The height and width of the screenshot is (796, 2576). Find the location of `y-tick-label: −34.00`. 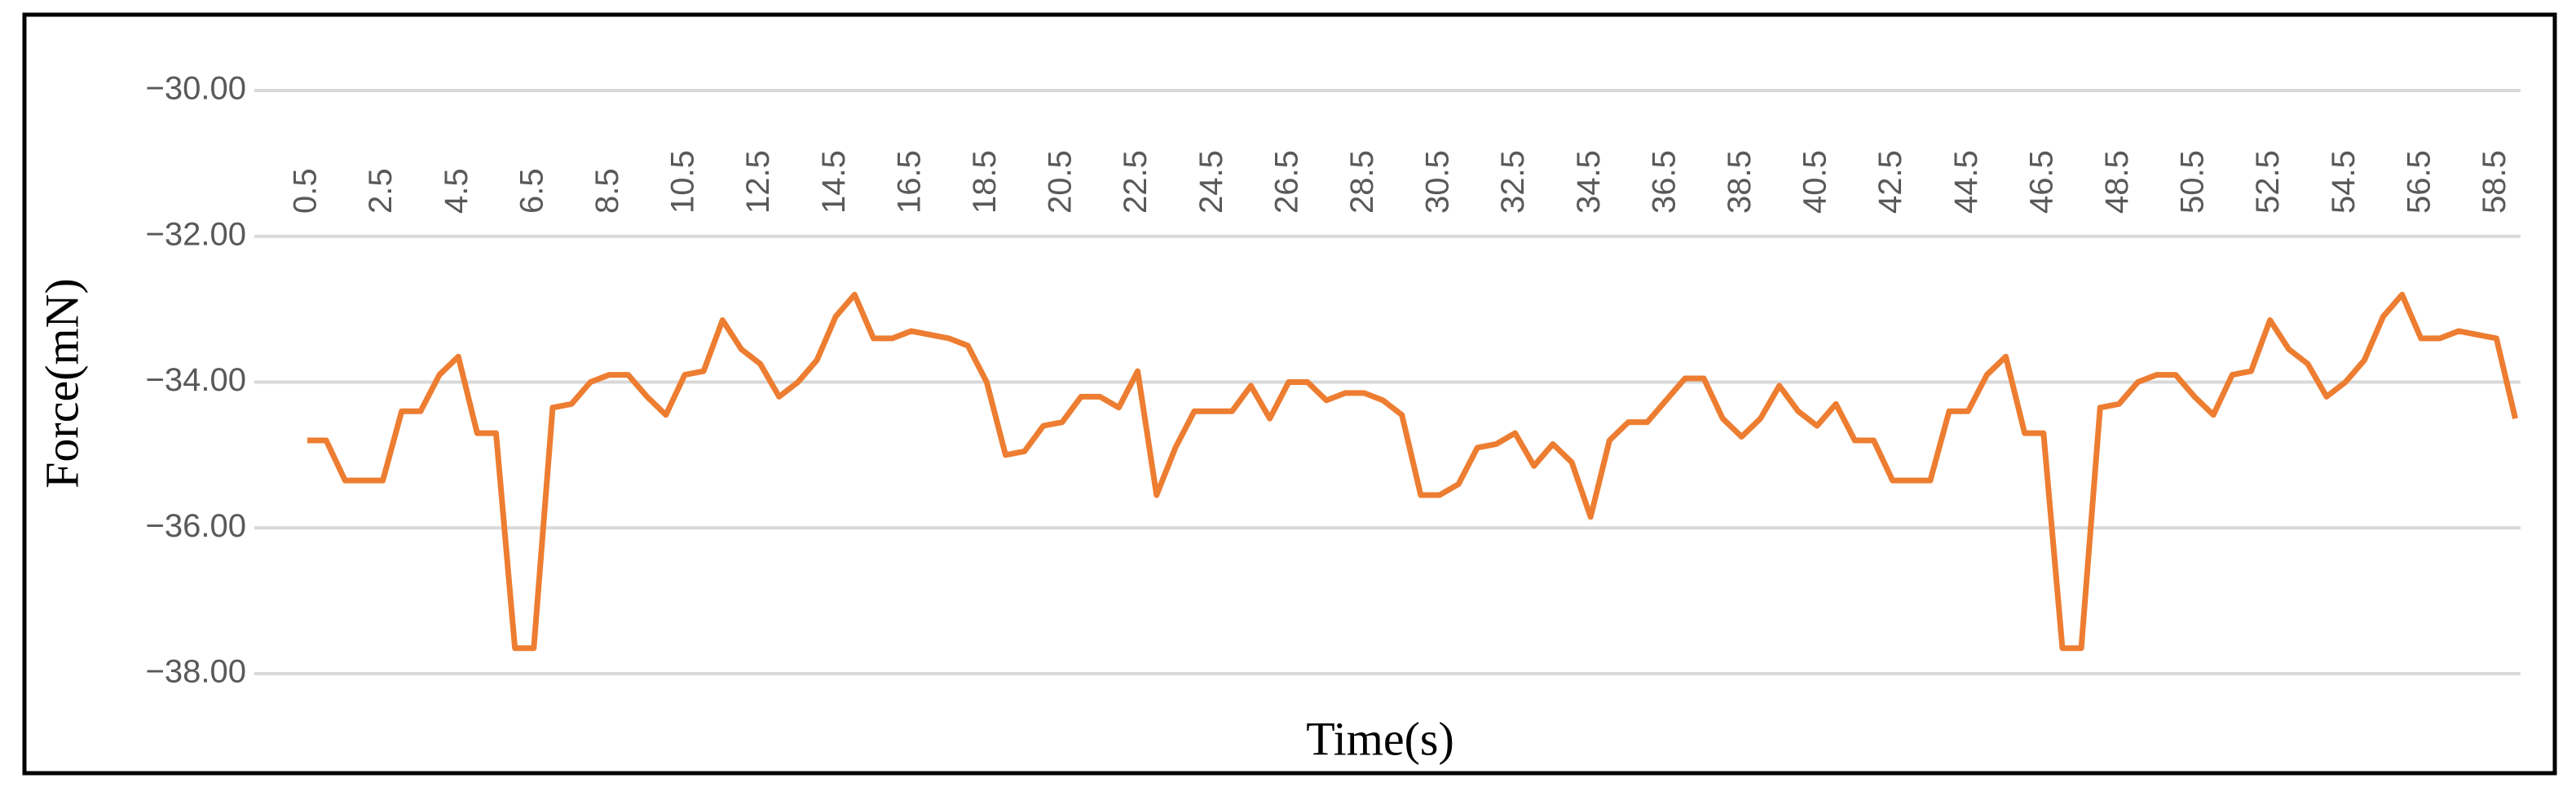

y-tick-label: −34.00 is located at coordinates (196, 380).